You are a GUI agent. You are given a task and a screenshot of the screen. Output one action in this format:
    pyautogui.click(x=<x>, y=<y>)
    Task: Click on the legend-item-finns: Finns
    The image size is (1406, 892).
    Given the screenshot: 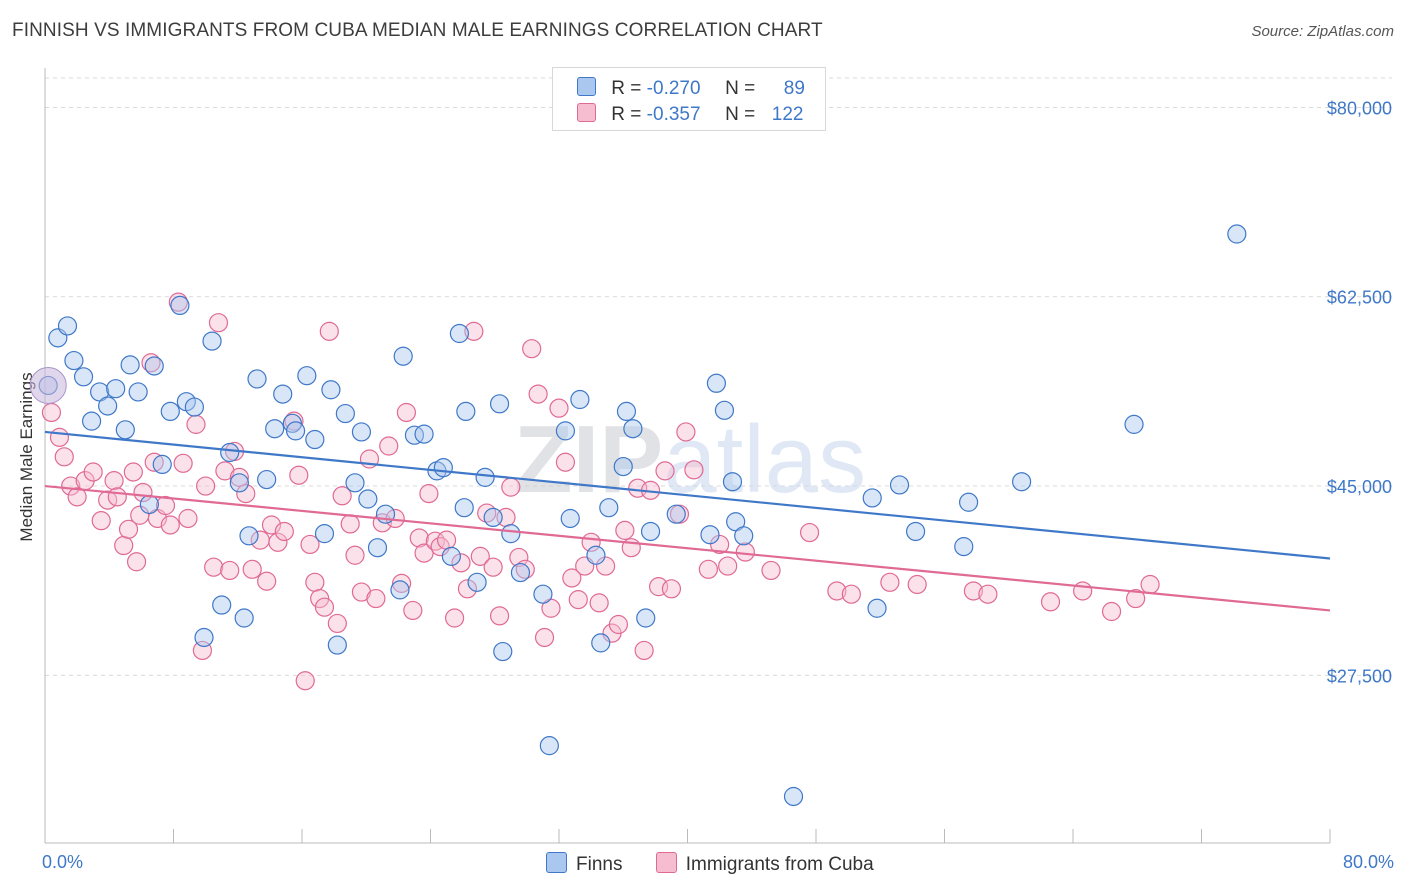 What is the action you would take?
    pyautogui.click(x=584, y=864)
    